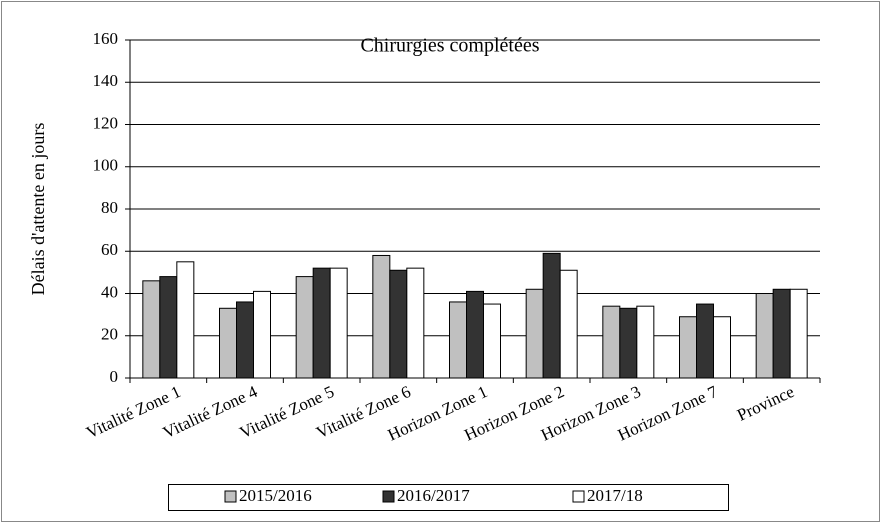 The width and height of the screenshot is (882, 529). I want to click on y-tick-label: 120, so click(106, 122).